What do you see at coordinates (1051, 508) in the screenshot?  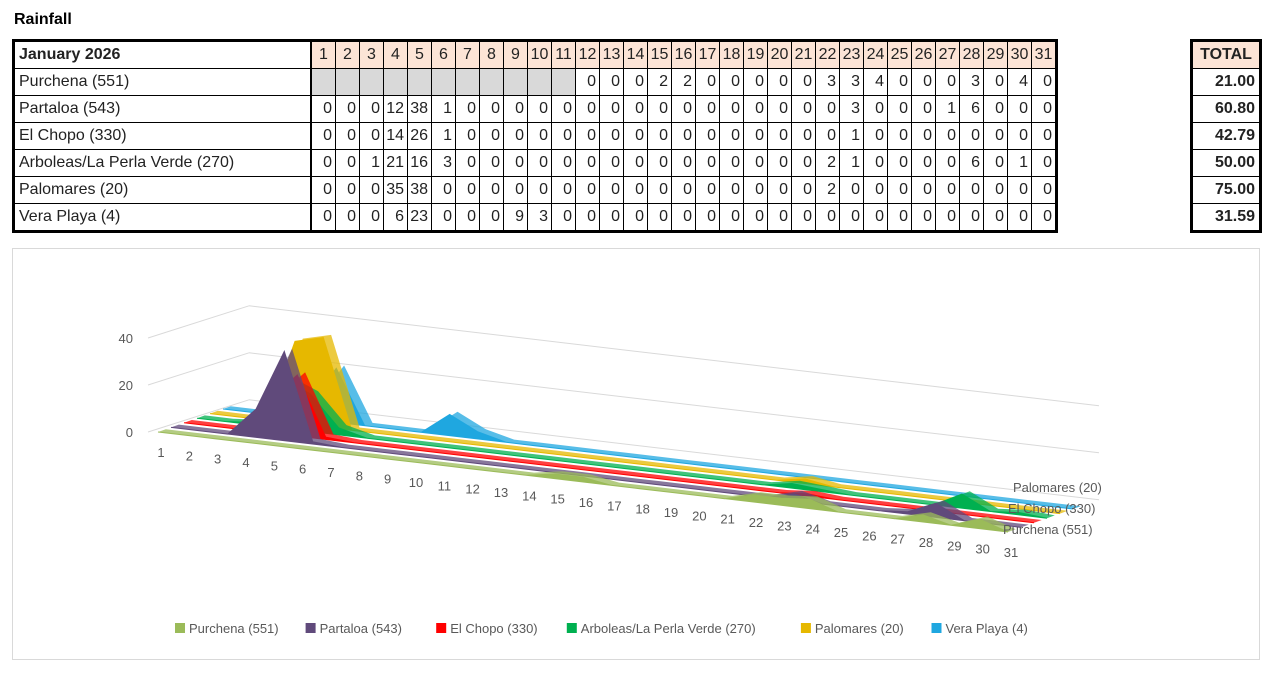 I see `depth-axis-label: El Chopo (330)` at bounding box center [1051, 508].